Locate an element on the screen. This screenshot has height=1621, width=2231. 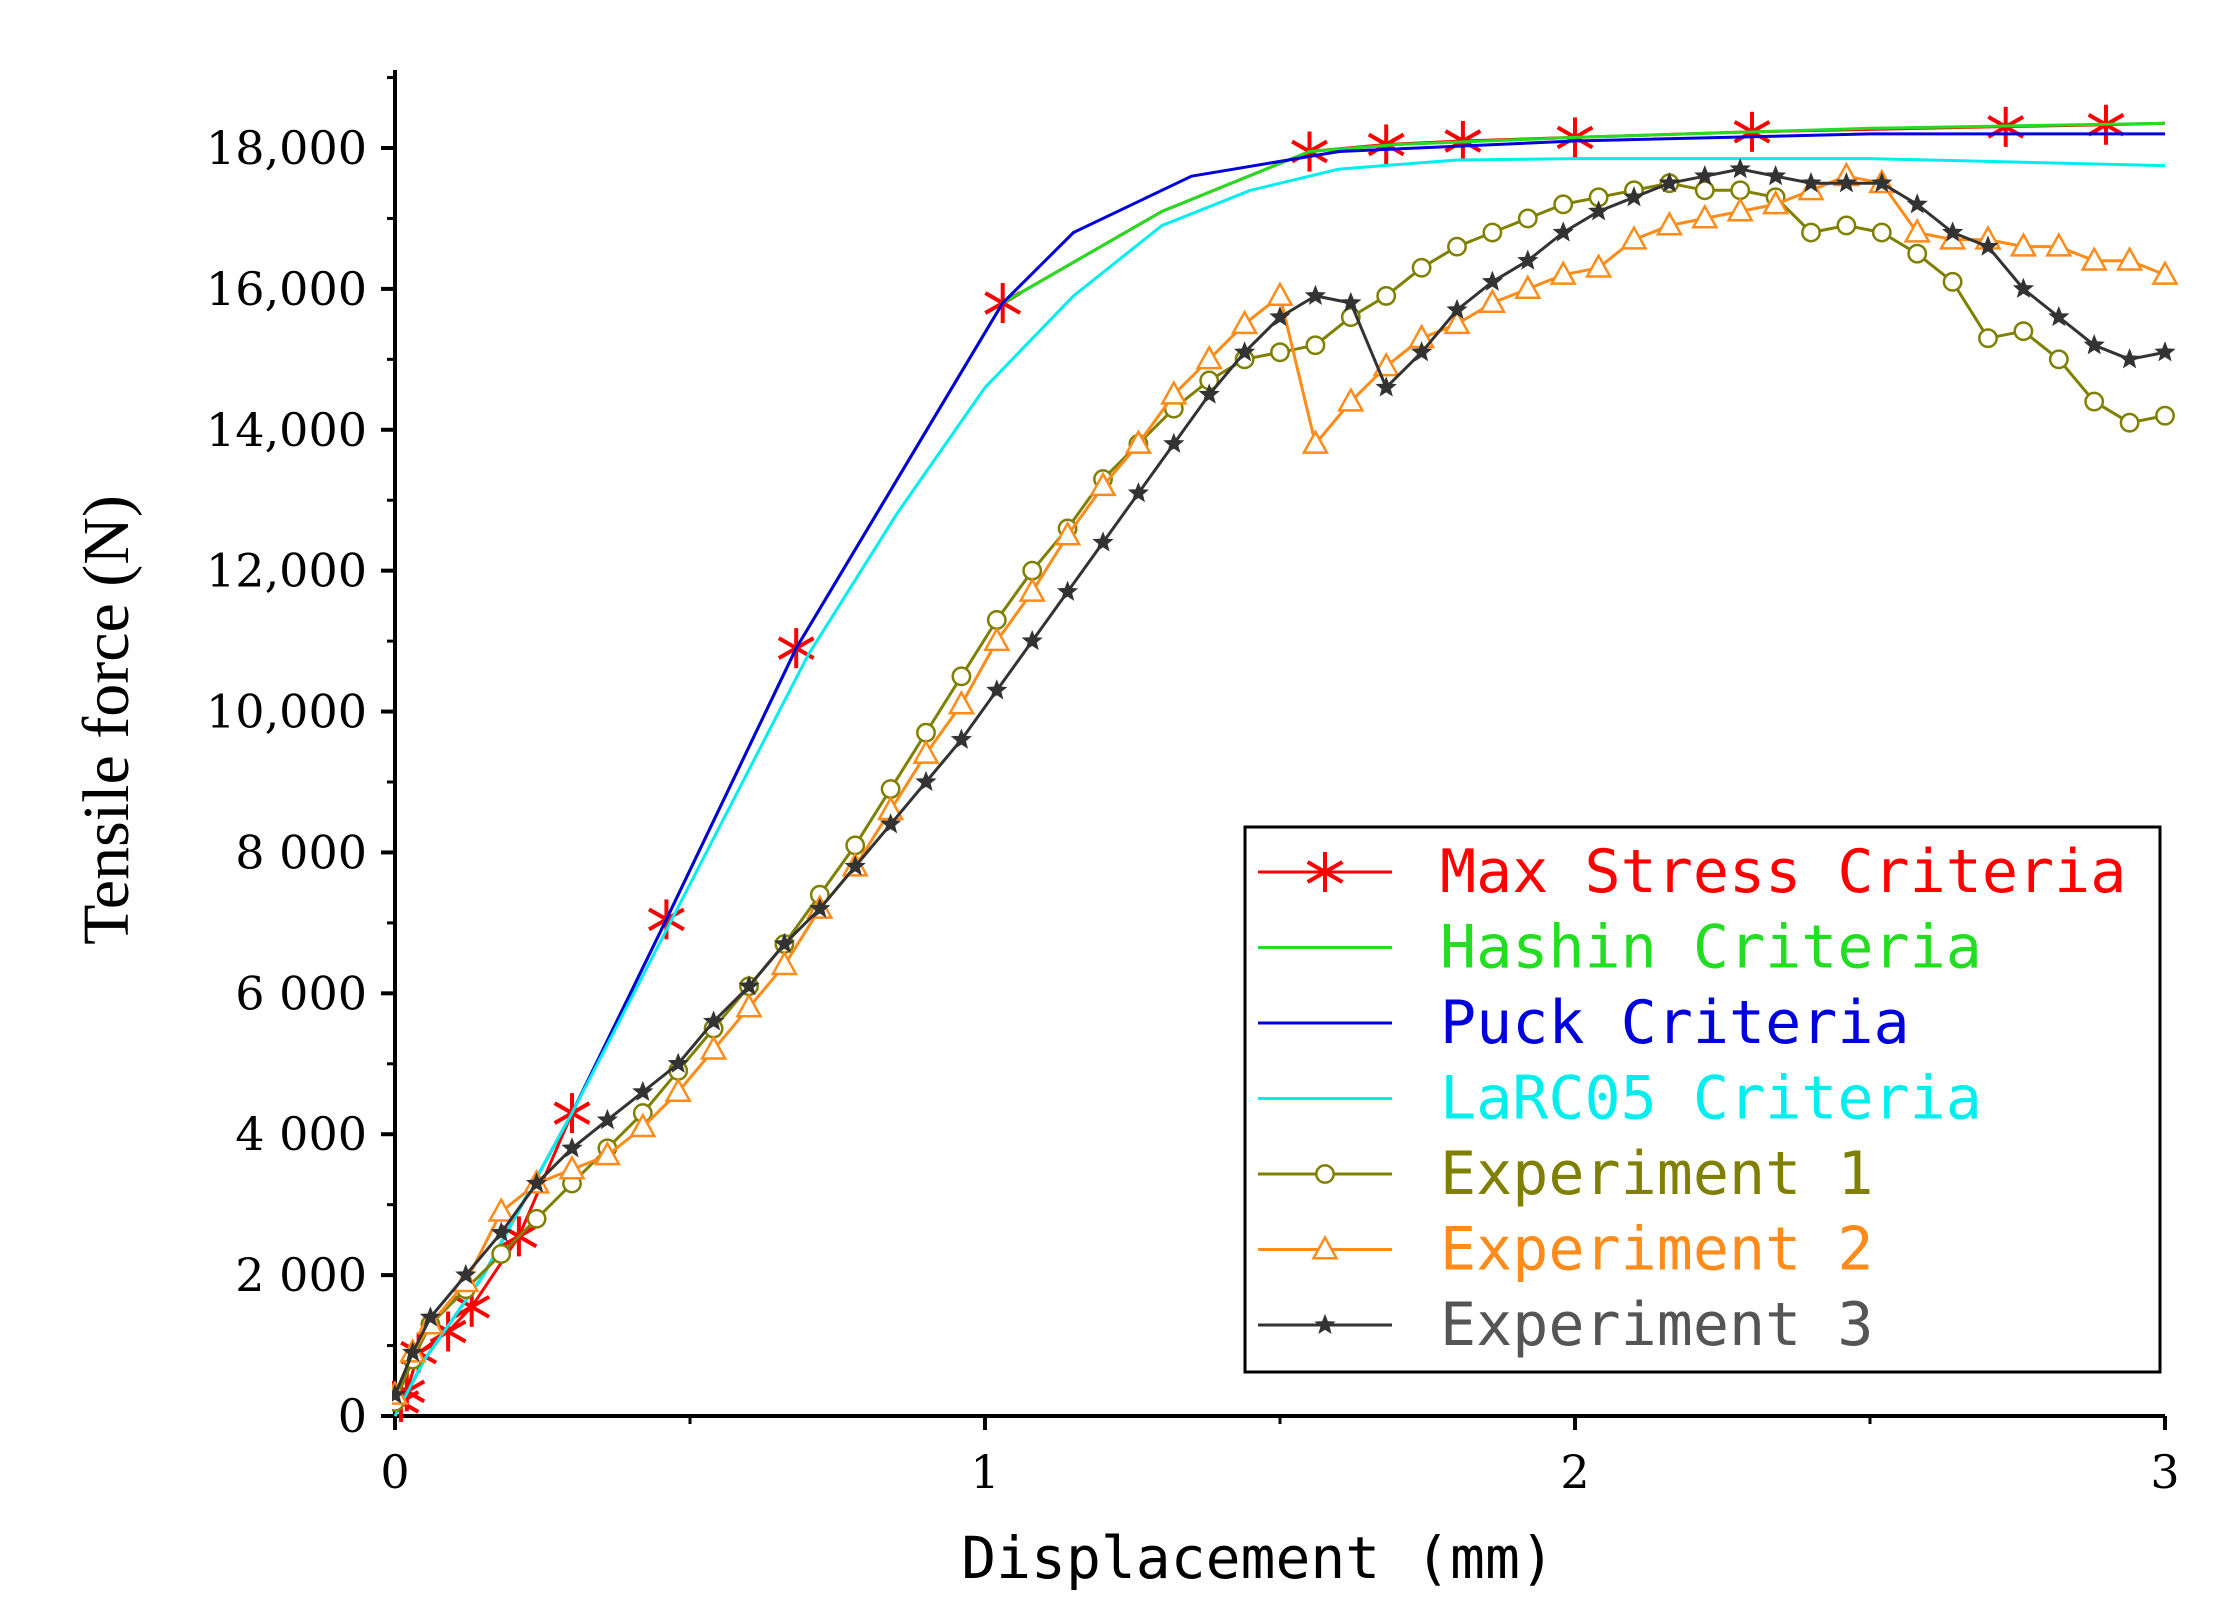
x-tick-label: 2 is located at coordinates (1574, 1472).